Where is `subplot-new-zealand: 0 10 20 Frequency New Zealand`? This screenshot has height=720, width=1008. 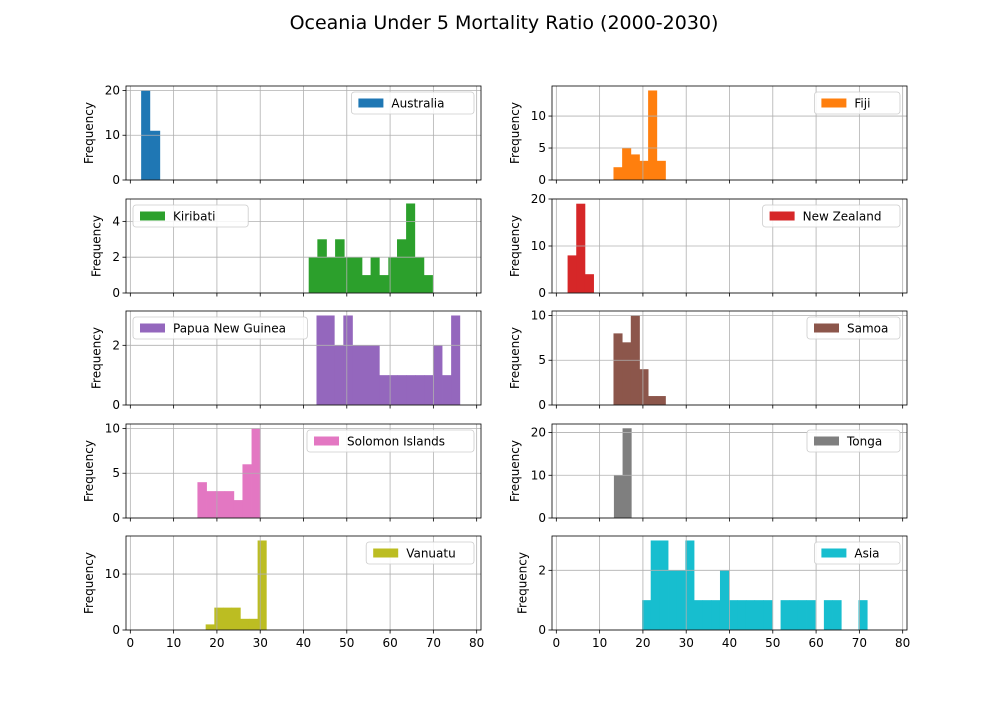 subplot-new-zealand: 0 10 20 Frequency New Zealand is located at coordinates (708, 246).